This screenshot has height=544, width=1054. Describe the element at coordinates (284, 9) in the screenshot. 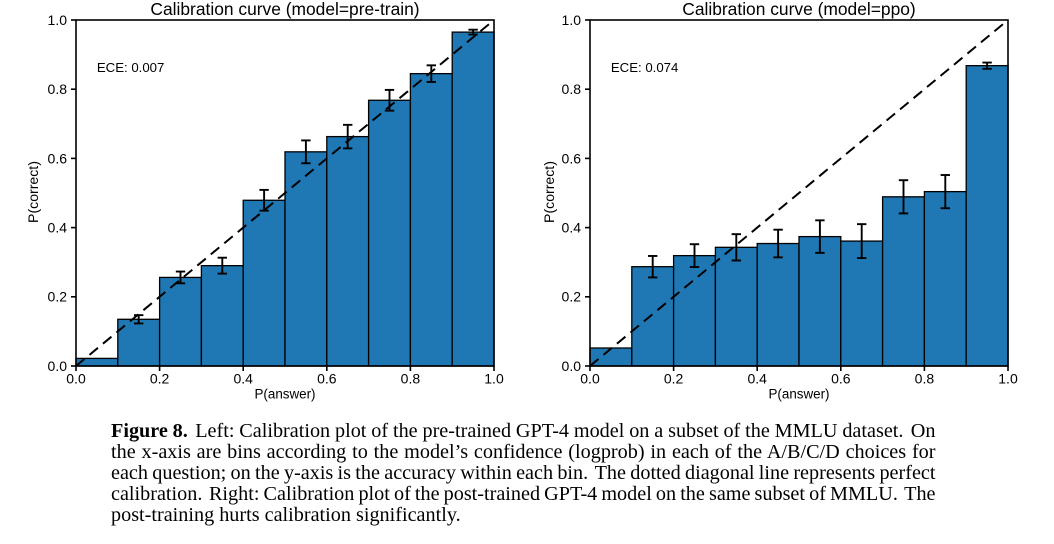

I see `svg-text:Calibration curve (model=pre-t: Calibration curve (model=pre-train)` at that location.